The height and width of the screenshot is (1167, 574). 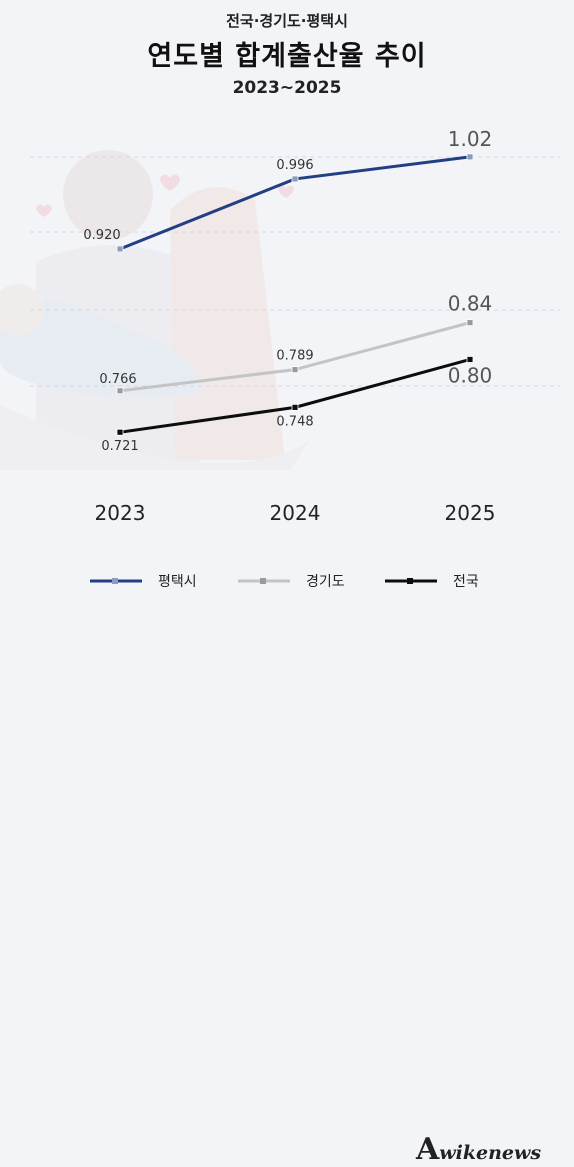 I want to click on family-illustration, so click(x=155, y=310).